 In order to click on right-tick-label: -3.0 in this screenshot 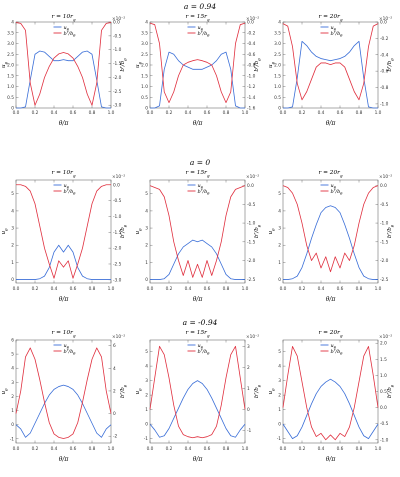, I will do `click(117, 280)`.